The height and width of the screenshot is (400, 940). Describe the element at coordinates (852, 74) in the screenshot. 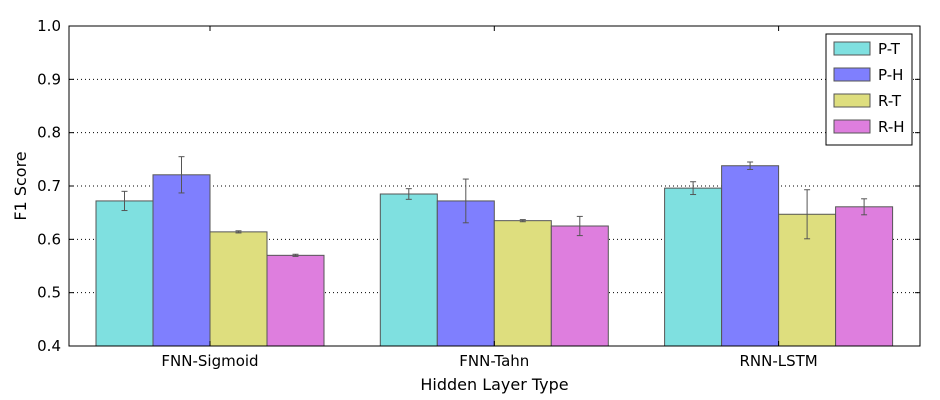

I see `legend-swatch-p-h` at that location.